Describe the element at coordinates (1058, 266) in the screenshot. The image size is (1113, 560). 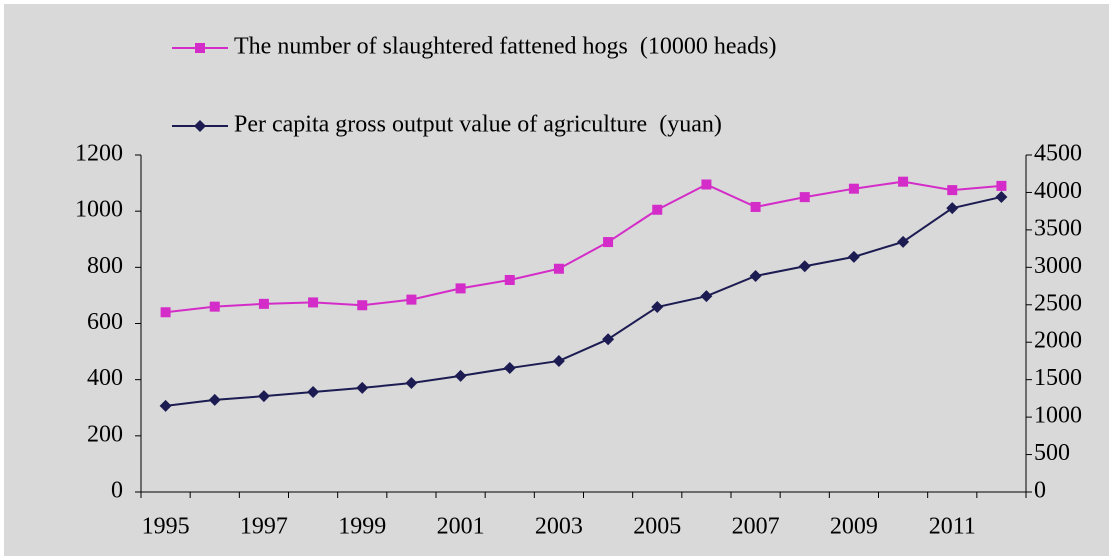
I see `y2-tick-label: 3000` at that location.